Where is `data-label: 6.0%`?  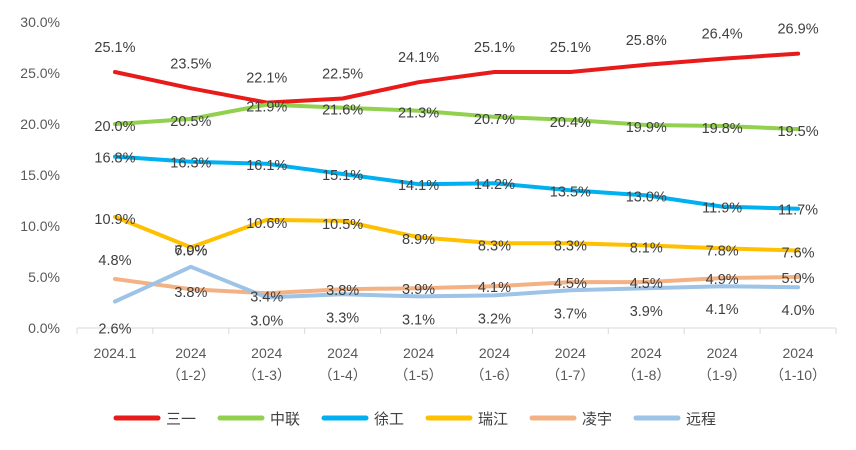 data-label: 6.0% is located at coordinates (190, 251).